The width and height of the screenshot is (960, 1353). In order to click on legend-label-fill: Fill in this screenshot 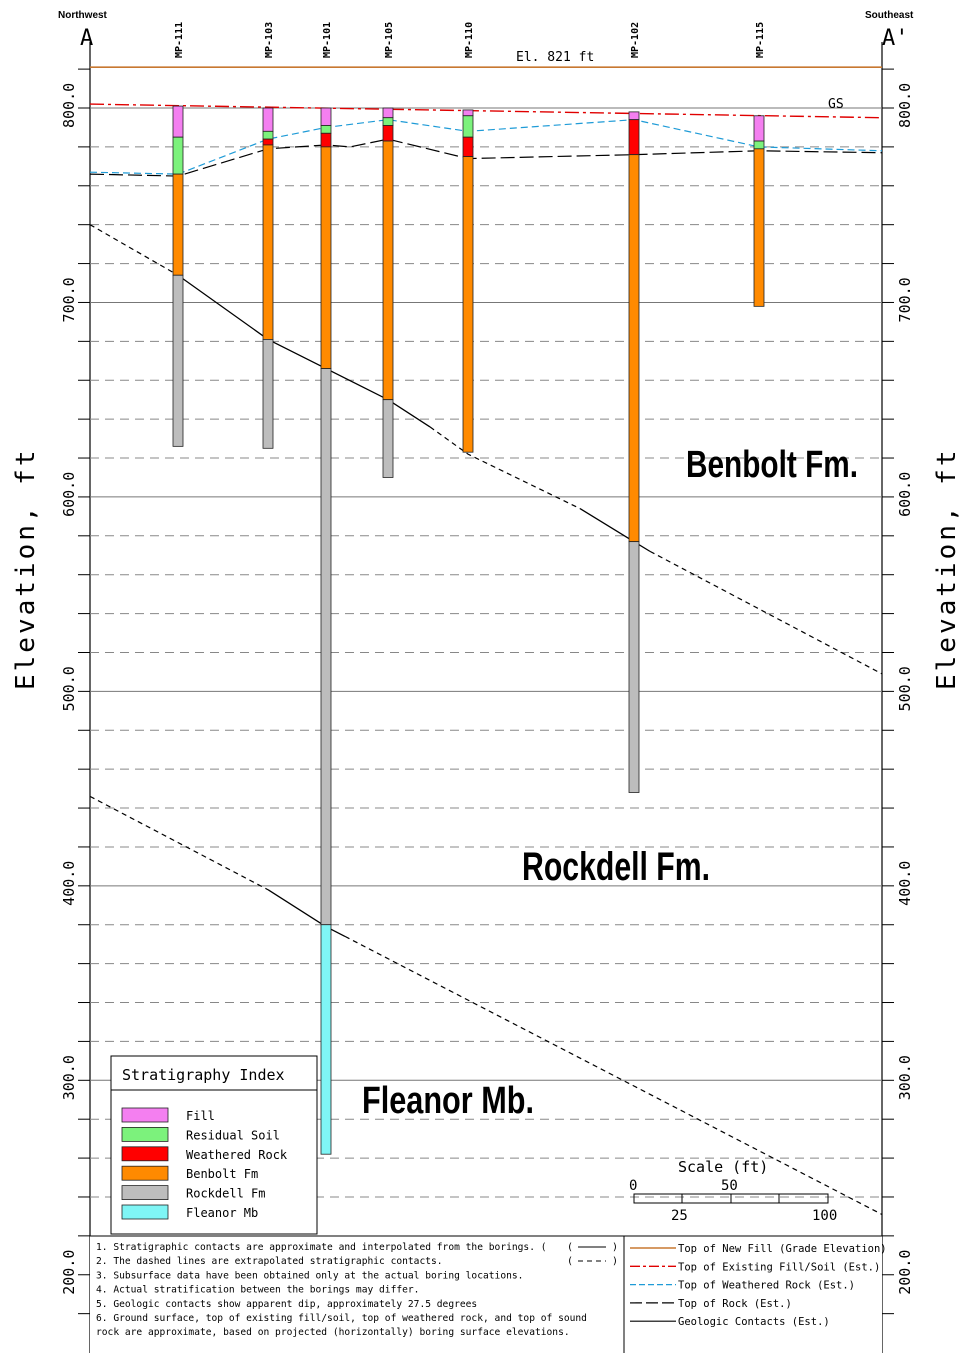, I will do `click(200, 1116)`.